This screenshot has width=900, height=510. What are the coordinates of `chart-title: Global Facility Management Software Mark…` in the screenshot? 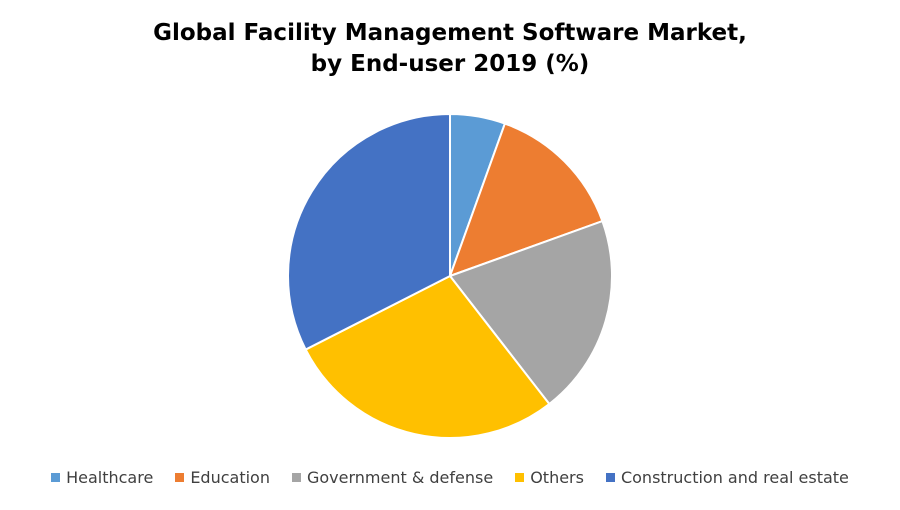 It's located at (450, 49).